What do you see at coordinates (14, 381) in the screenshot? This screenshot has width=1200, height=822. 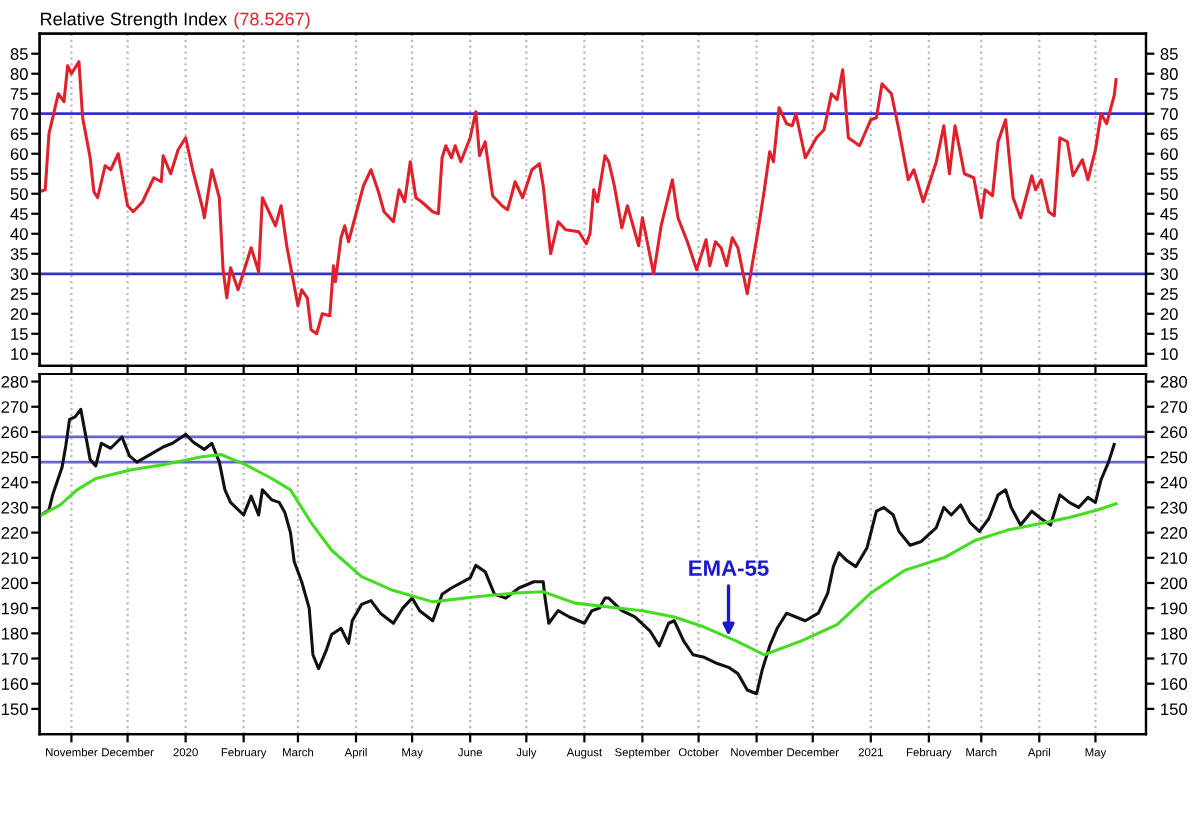 I see `y-tick-label: 280` at bounding box center [14, 381].